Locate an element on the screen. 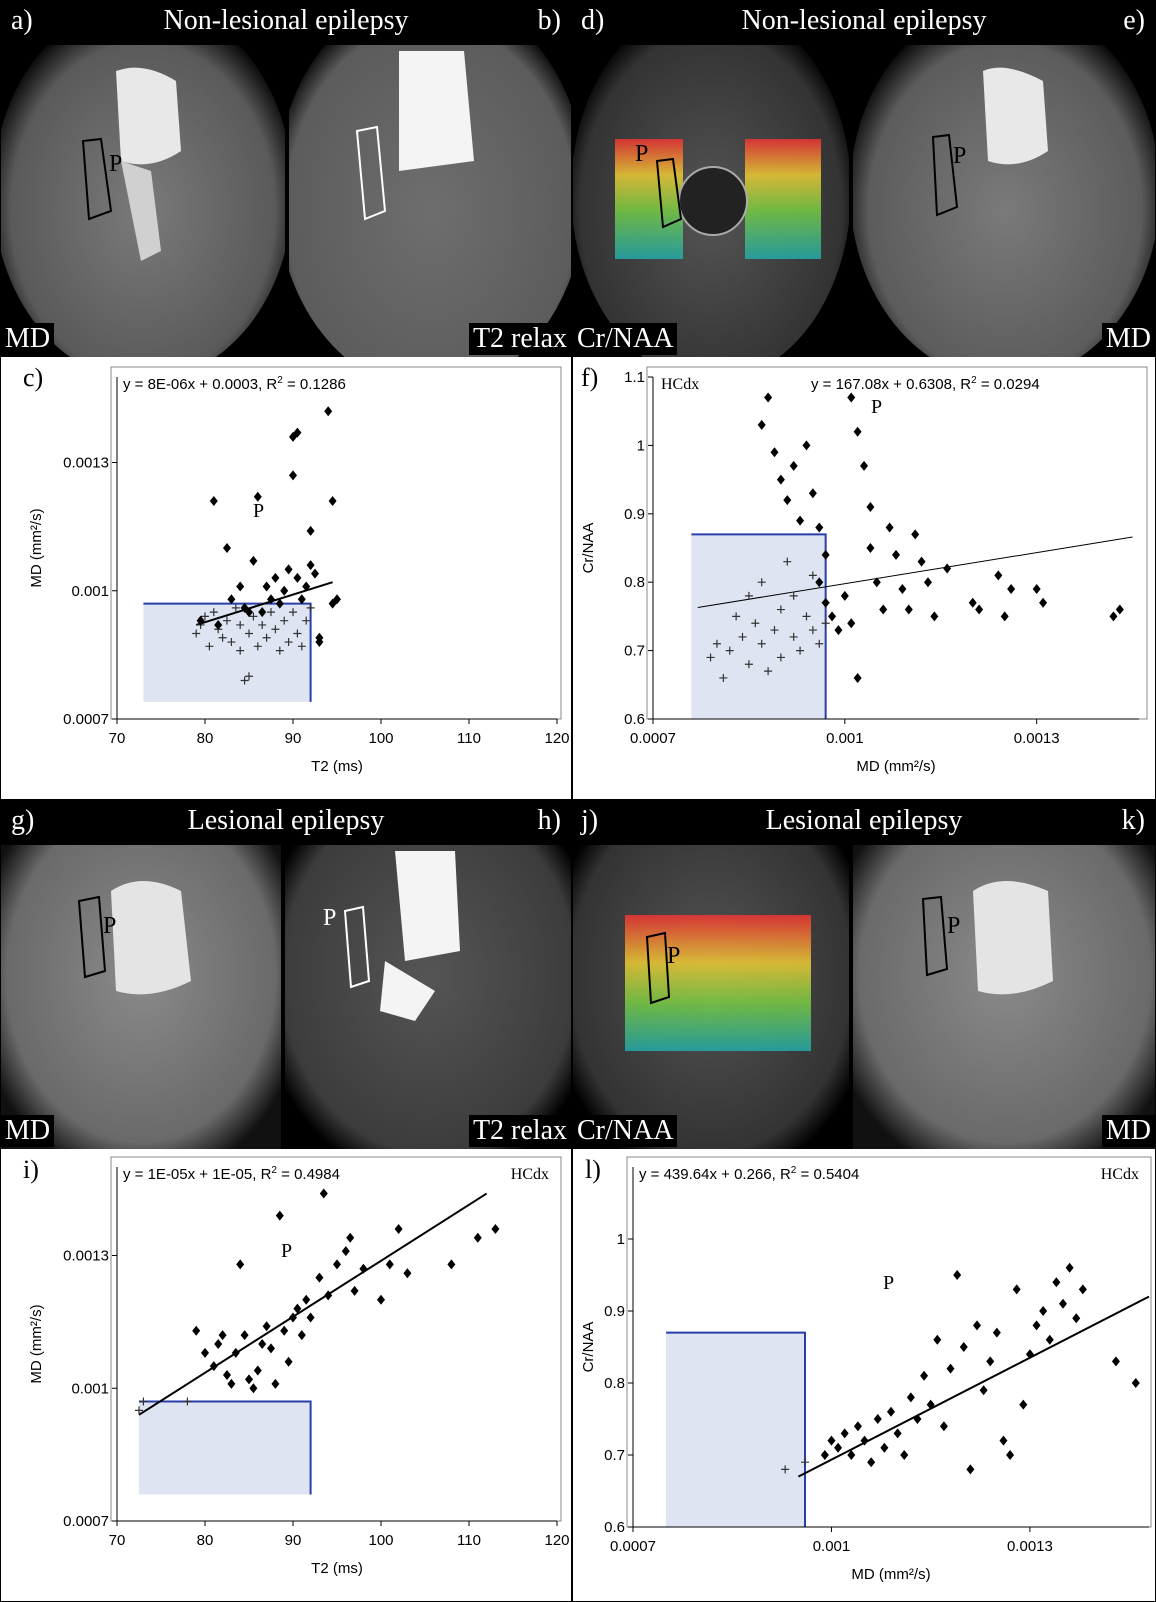  x-tick-label: 0.0013 is located at coordinates (1030, 1546).